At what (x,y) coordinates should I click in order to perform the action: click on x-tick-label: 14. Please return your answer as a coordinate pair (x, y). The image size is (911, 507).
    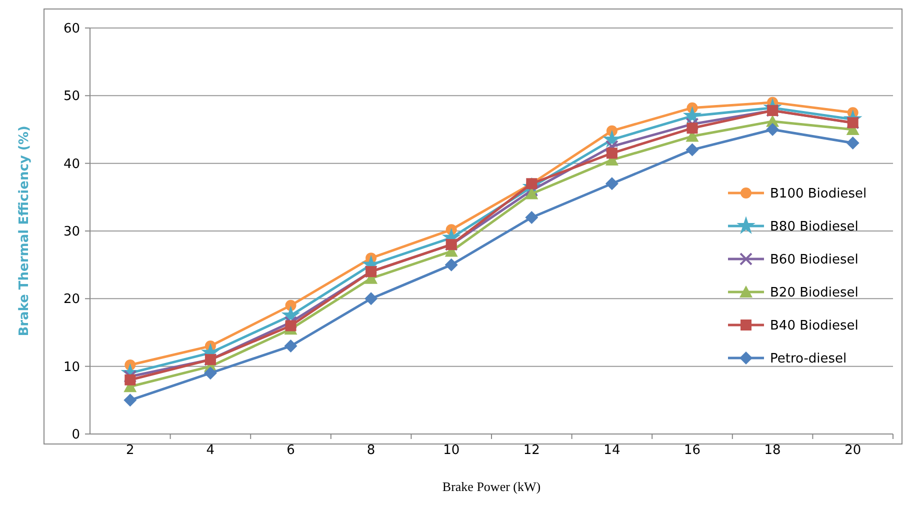
    Looking at the image, I should click on (612, 450).